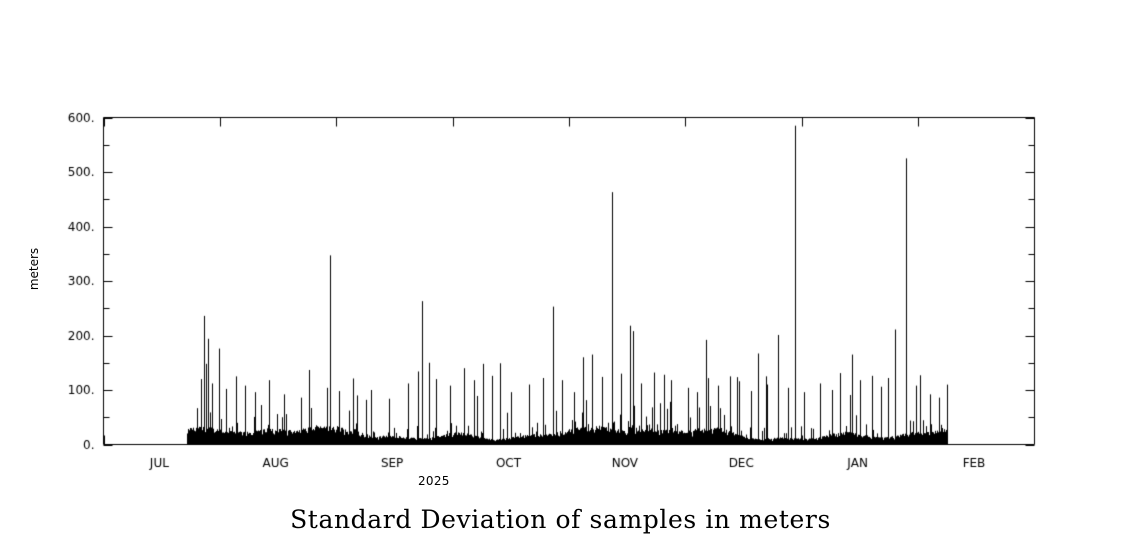  What do you see at coordinates (434, 481) in the screenshot?
I see `x-axis-title: 2025` at bounding box center [434, 481].